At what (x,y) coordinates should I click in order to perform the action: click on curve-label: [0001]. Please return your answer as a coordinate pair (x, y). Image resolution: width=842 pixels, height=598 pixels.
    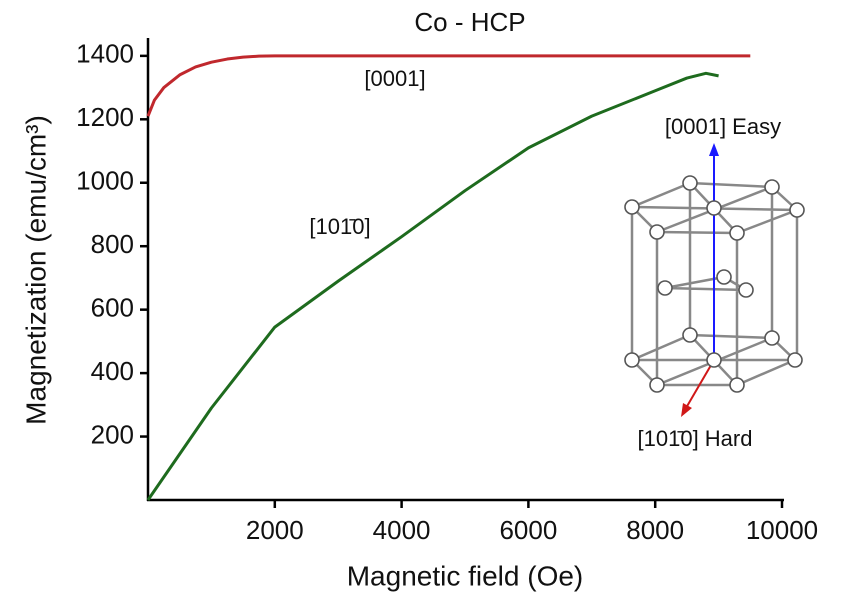
    Looking at the image, I should click on (394, 78).